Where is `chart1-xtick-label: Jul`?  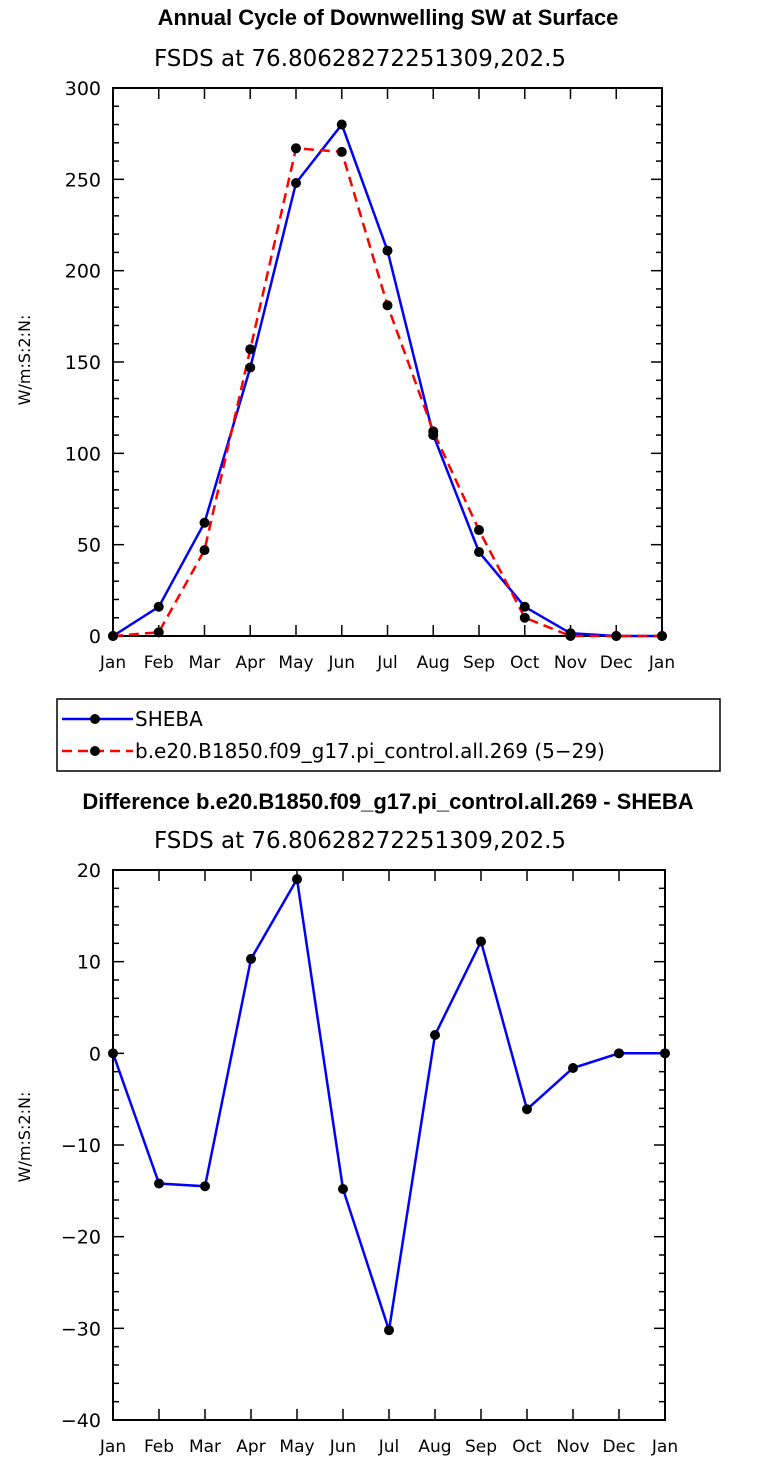 chart1-xtick-label: Jul is located at coordinates (387, 663).